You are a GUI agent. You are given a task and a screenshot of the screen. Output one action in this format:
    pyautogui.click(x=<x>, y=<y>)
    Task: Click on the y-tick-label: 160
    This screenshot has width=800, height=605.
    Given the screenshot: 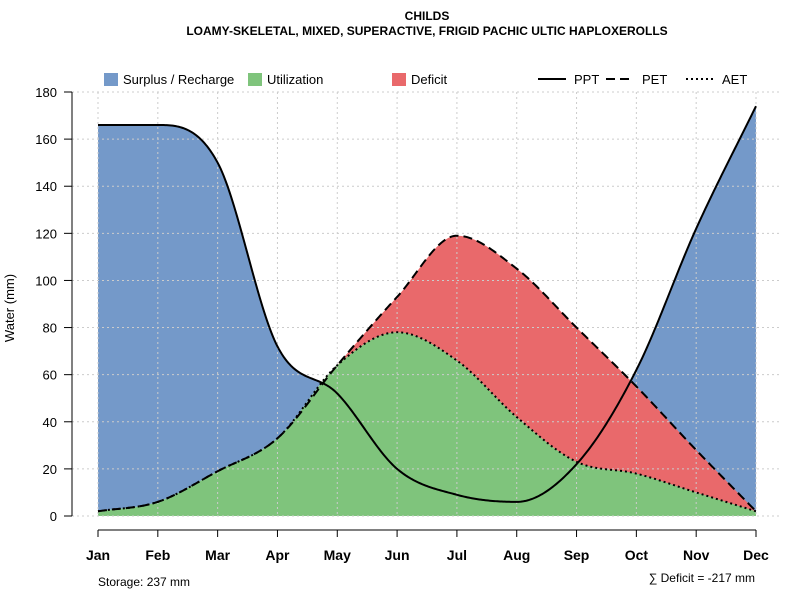 What is the action you would take?
    pyautogui.click(x=46, y=139)
    